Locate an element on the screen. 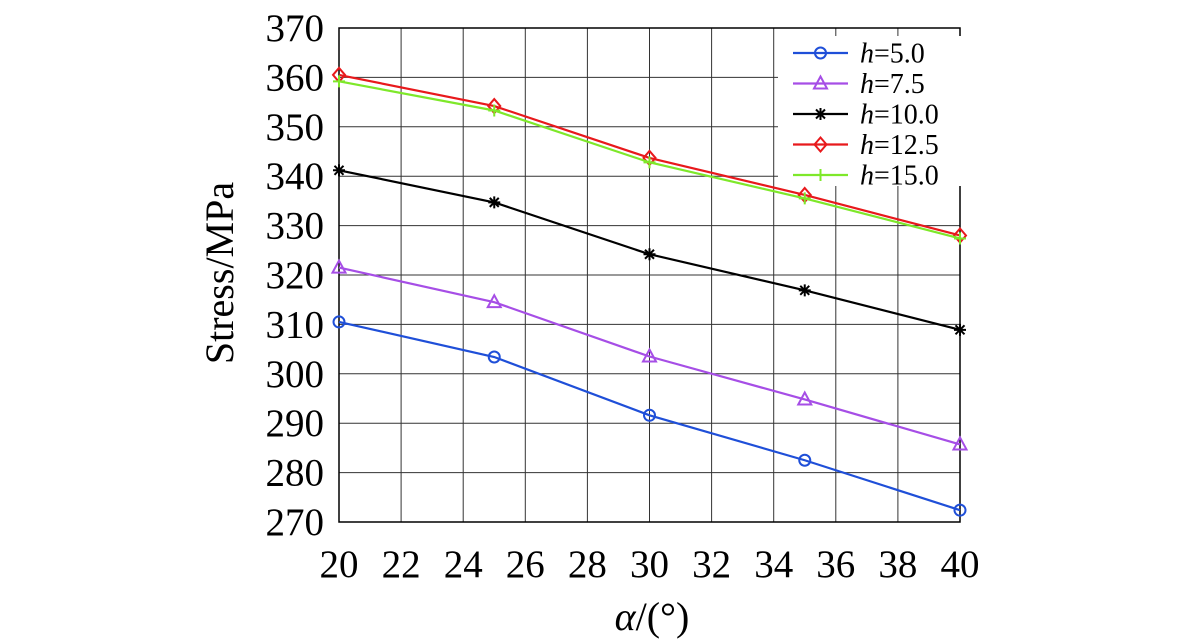 The image size is (1181, 642). y-tick-label: 360 is located at coordinates (295, 77).